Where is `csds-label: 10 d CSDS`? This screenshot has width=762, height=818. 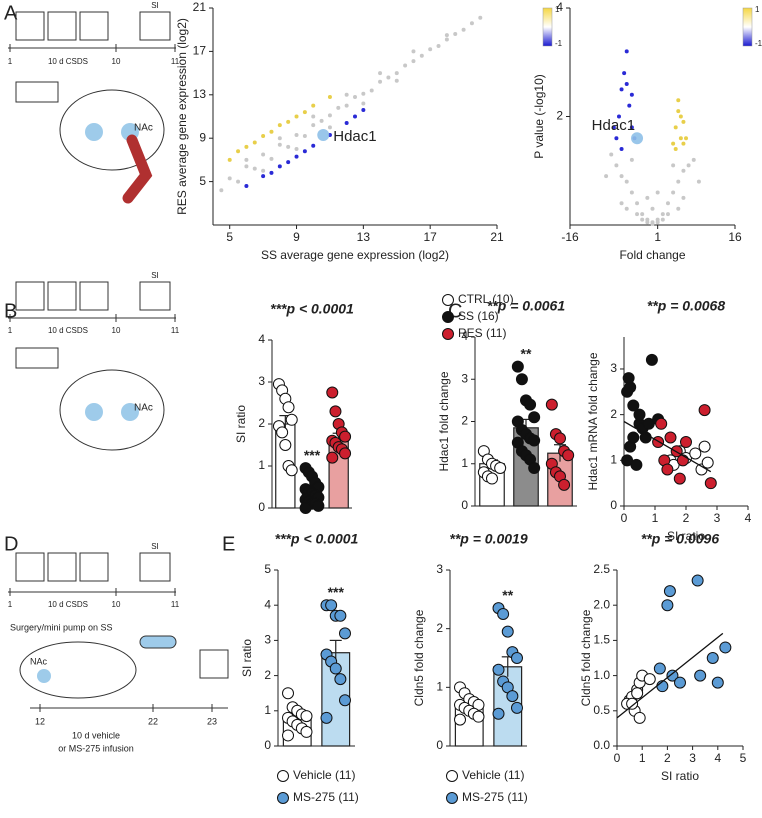 csds-label: 10 d CSDS is located at coordinates (68, 604).